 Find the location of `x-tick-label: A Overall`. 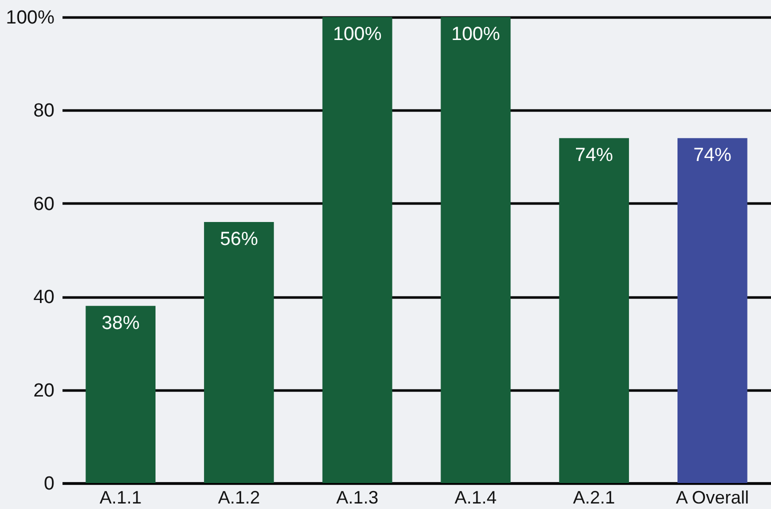

x-tick-label: A Overall is located at coordinates (712, 498).